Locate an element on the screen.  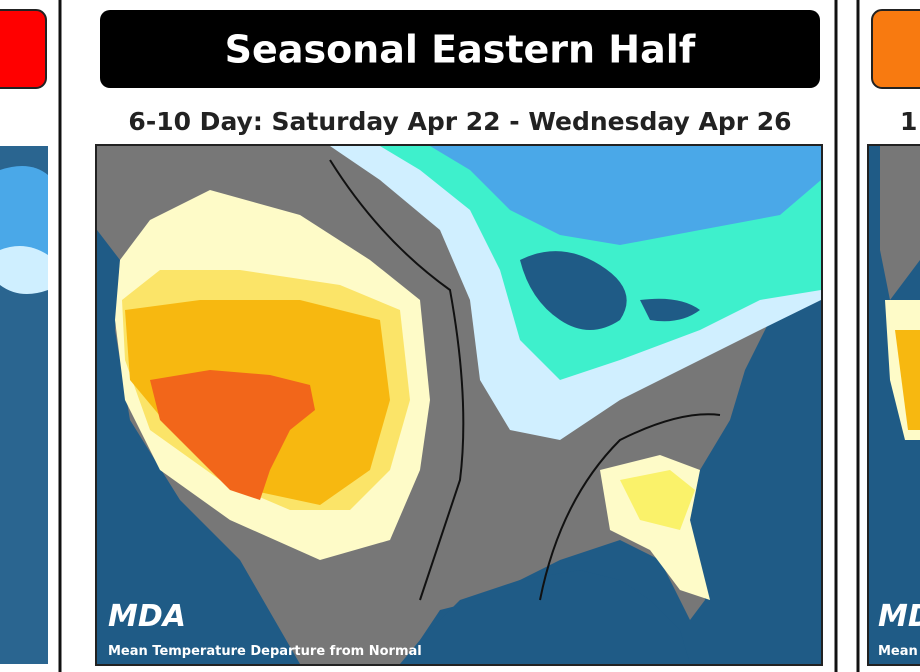
title-bar is located at coordinates (460, 49).